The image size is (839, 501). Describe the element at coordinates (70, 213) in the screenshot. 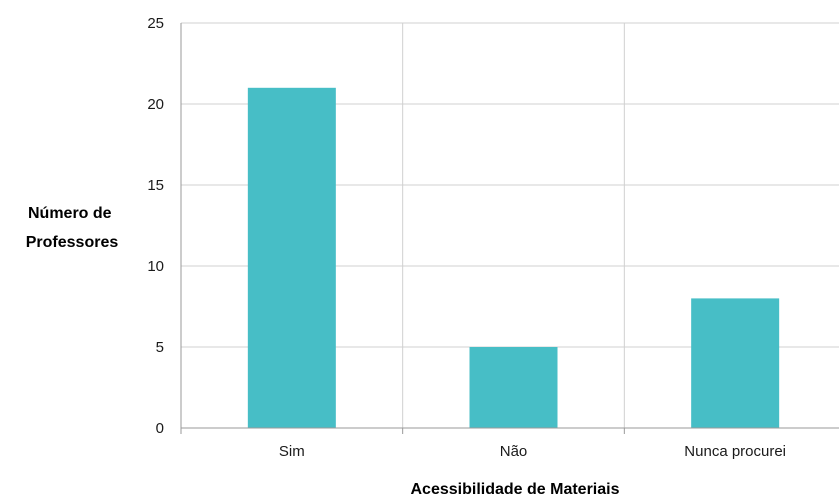

I see `y-axis-title-line-1: Número de` at that location.